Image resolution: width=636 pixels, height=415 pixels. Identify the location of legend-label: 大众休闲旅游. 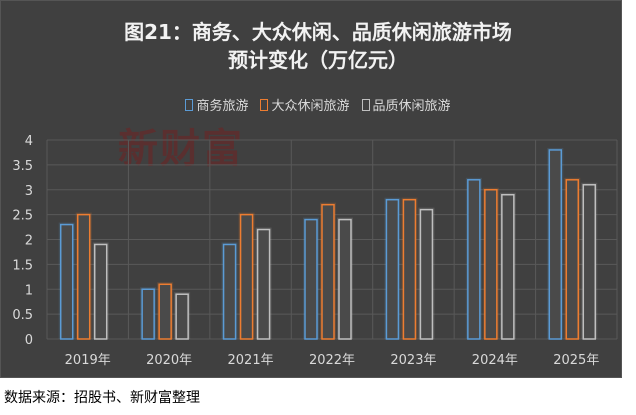
(310, 106).